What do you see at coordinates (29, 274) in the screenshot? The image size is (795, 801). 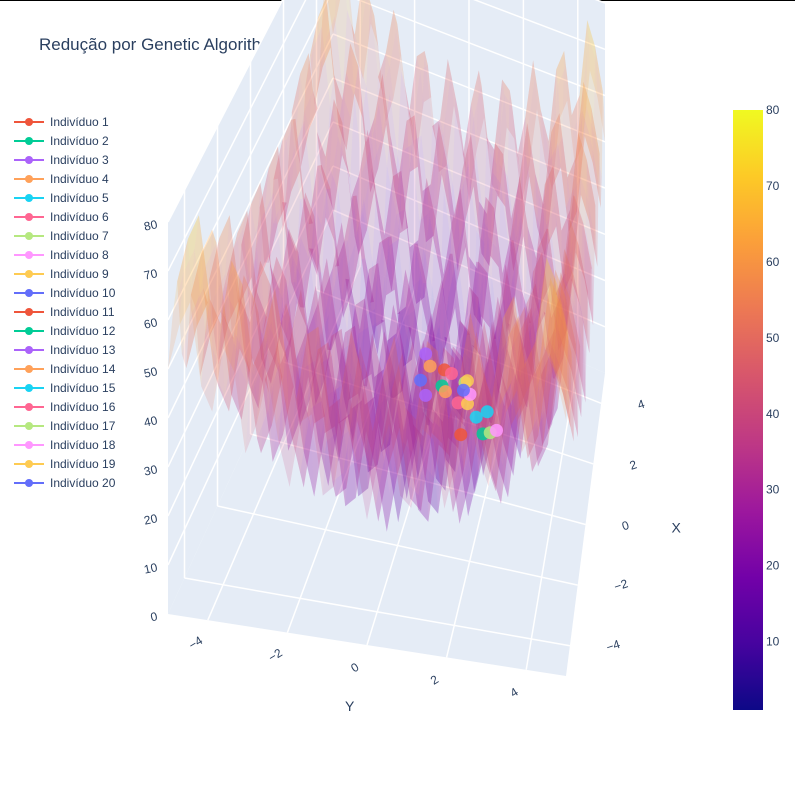 I see `legend-swatch` at bounding box center [29, 274].